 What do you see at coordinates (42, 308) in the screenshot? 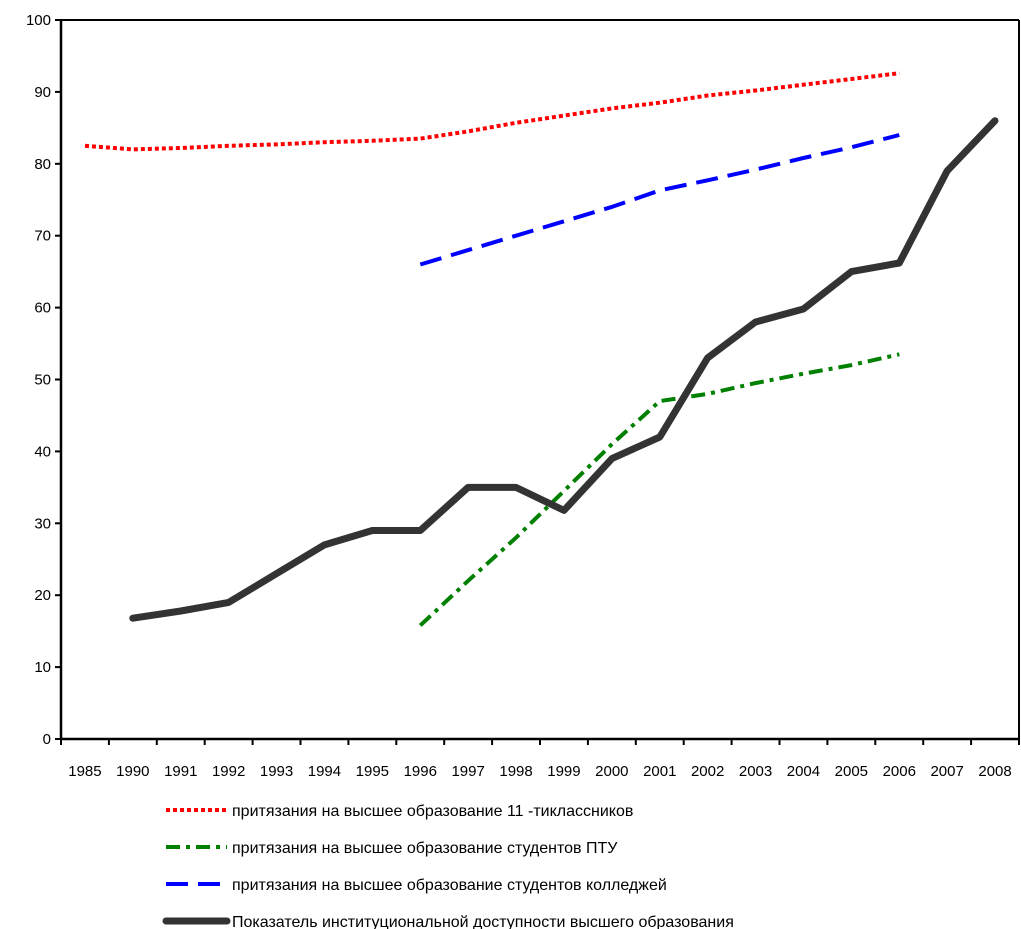
I see `y-tick-label: 60` at bounding box center [42, 308].